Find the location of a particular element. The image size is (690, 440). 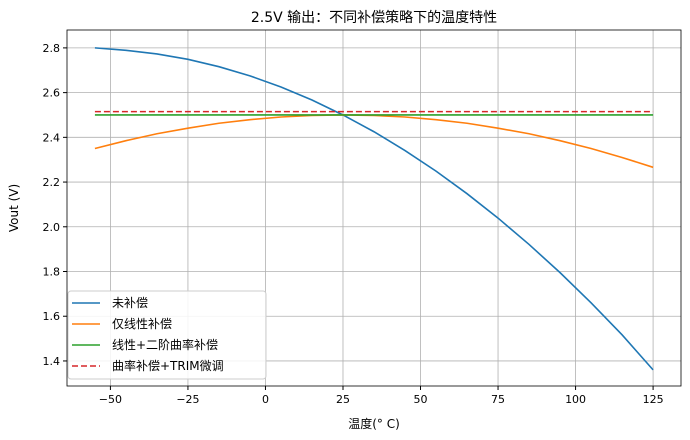

legend-label: 仅线性补偿 is located at coordinates (142, 323).